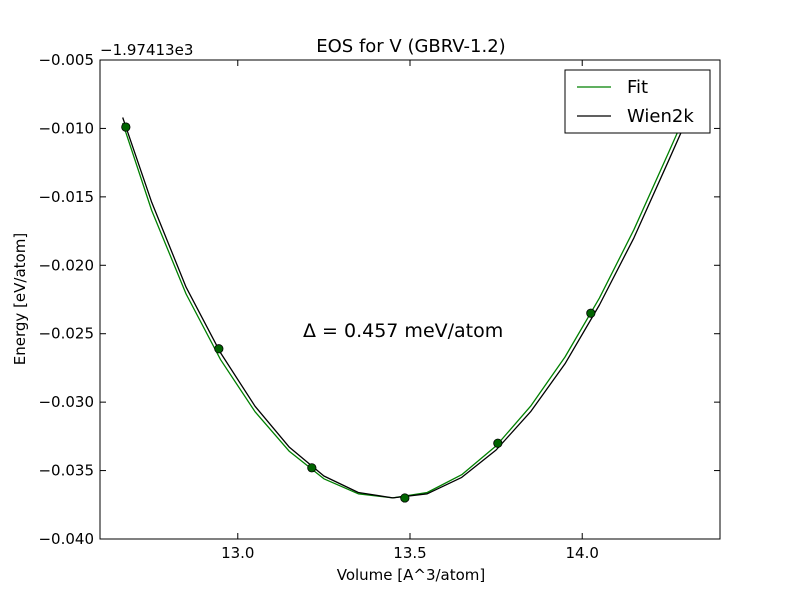  What do you see at coordinates (20, 299) in the screenshot?
I see `y-axis-label: Energy [eV/atom]` at bounding box center [20, 299].